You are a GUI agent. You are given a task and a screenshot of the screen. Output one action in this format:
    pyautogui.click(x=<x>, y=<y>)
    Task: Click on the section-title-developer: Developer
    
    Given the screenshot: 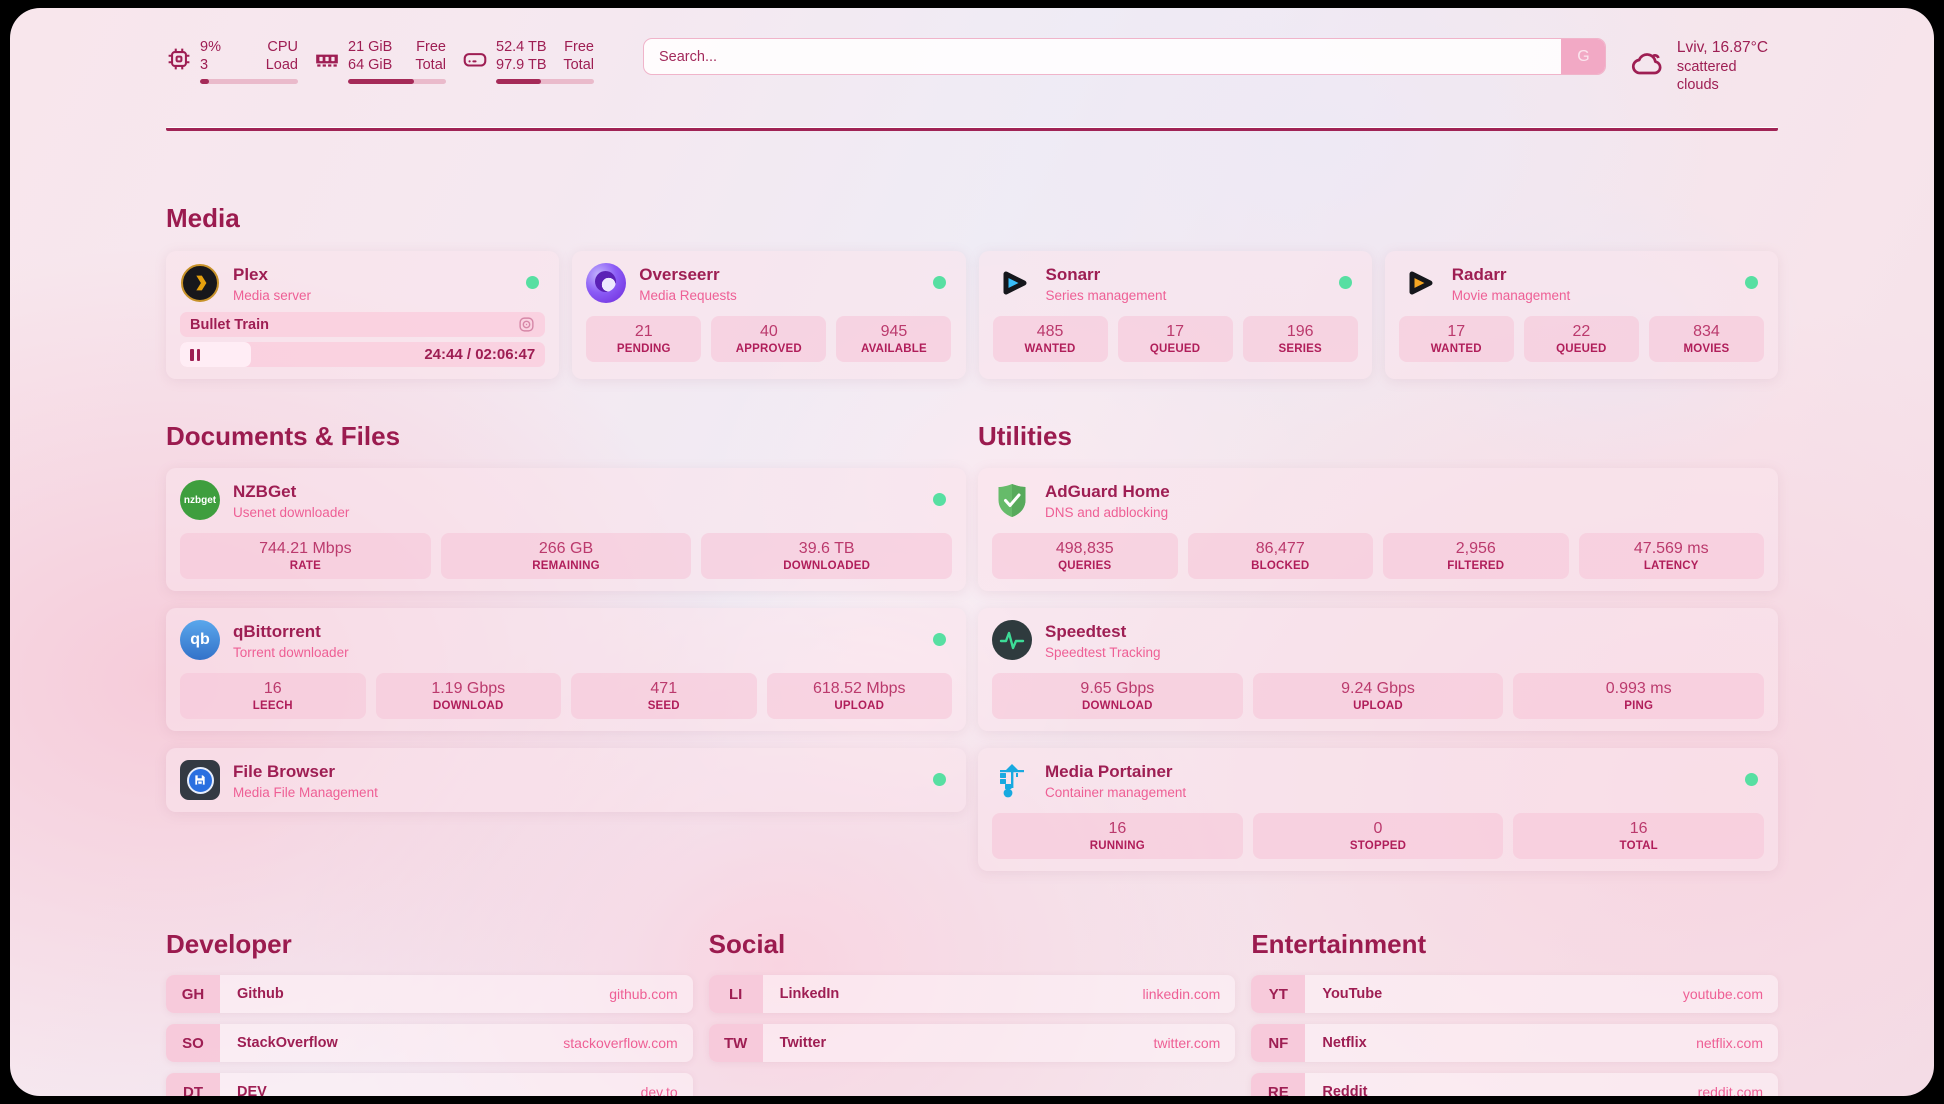 What is the action you would take?
    pyautogui.click(x=229, y=944)
    